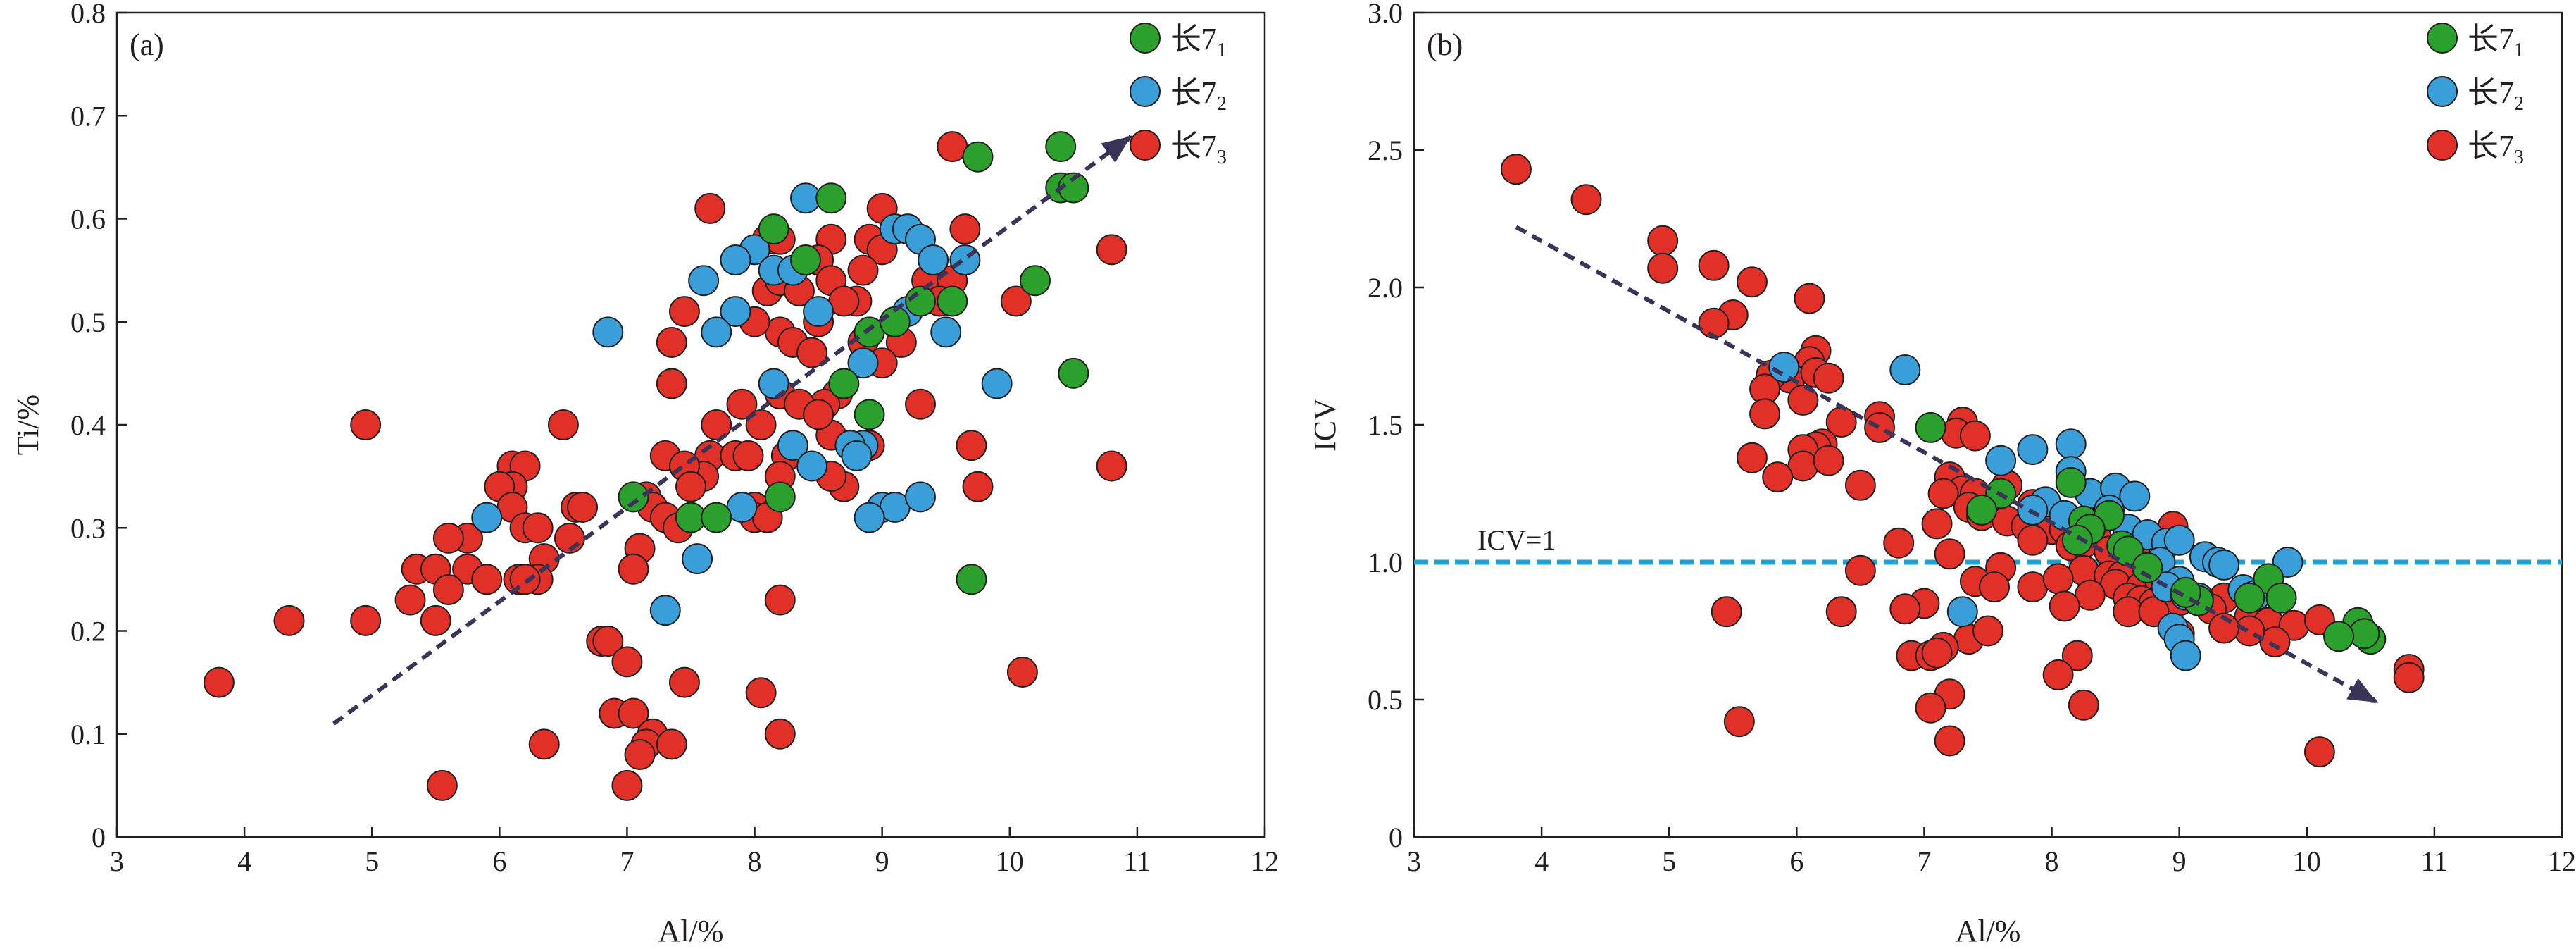 This screenshot has height=949, width=2576. What do you see at coordinates (1796, 861) in the screenshot?
I see `x-tick-label: 6` at bounding box center [1796, 861].